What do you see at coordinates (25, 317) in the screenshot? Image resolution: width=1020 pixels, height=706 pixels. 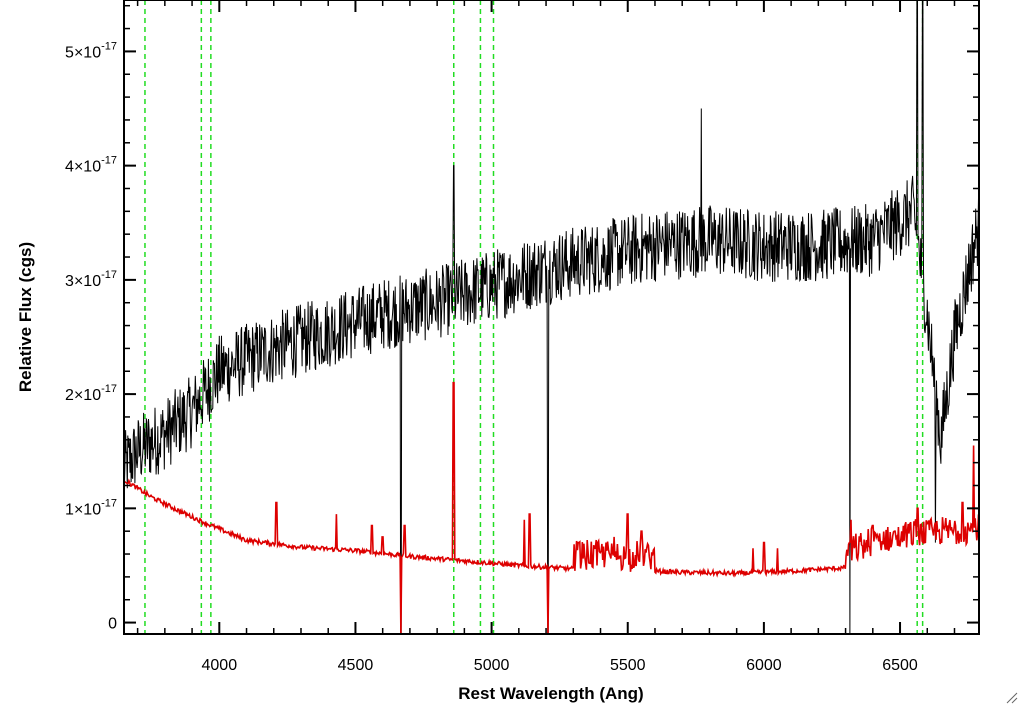 I see `y-axis-title: Relative Flux (cgs)` at bounding box center [25, 317].